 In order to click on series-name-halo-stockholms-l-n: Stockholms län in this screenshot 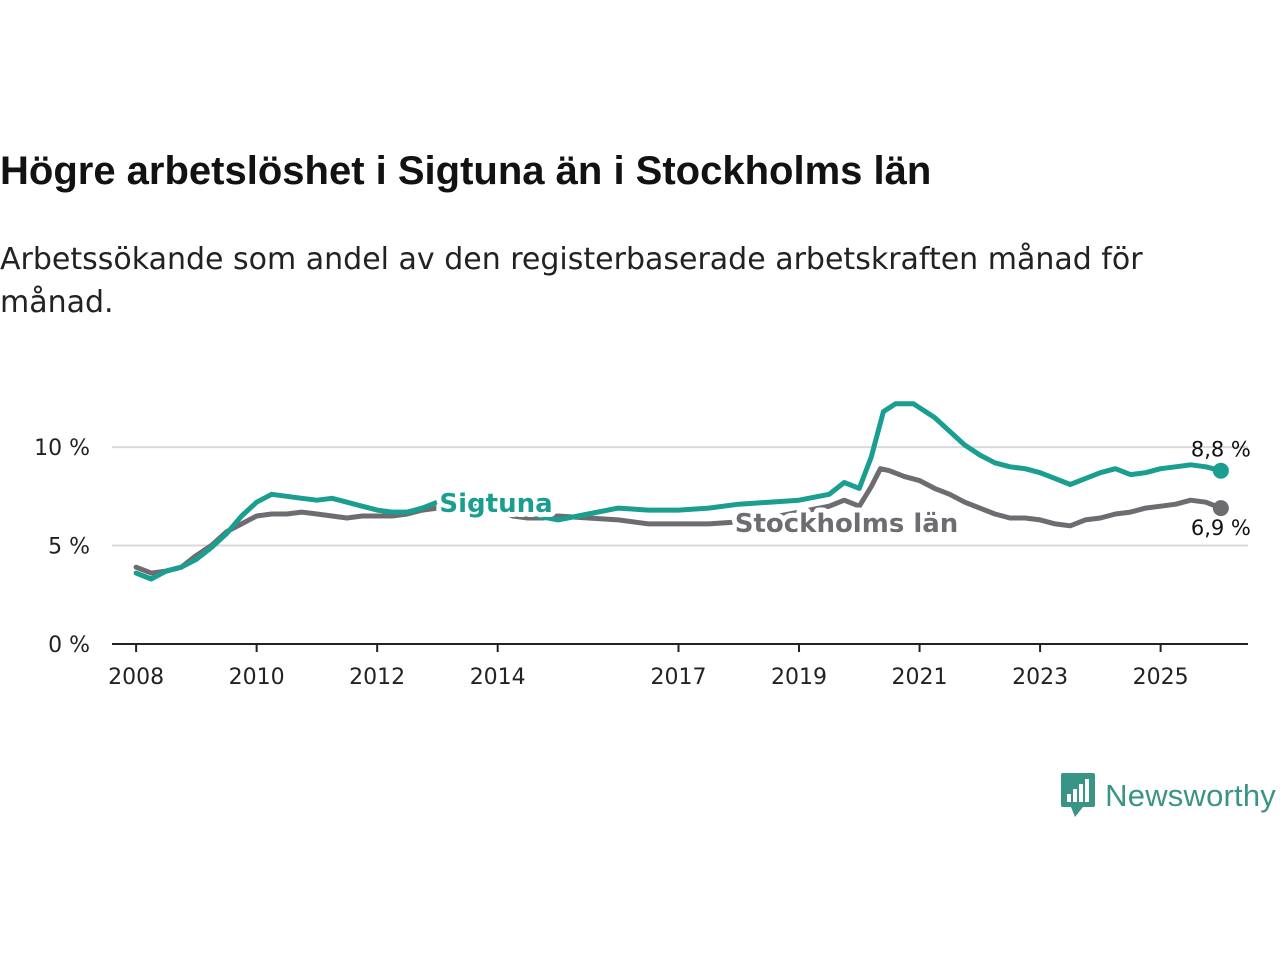, I will do `click(847, 524)`.